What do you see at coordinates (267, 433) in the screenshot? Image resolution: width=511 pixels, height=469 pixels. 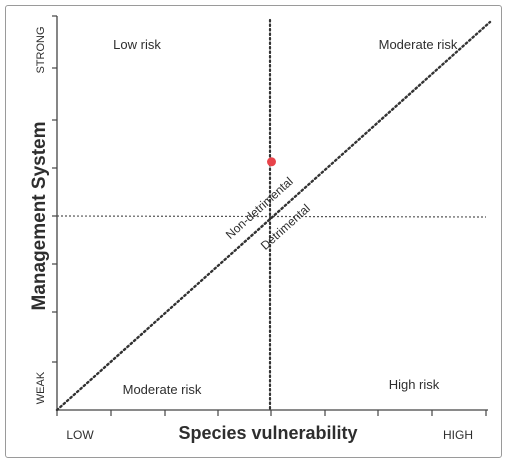 I see `x-axis-title: Species vulnerability` at bounding box center [267, 433].